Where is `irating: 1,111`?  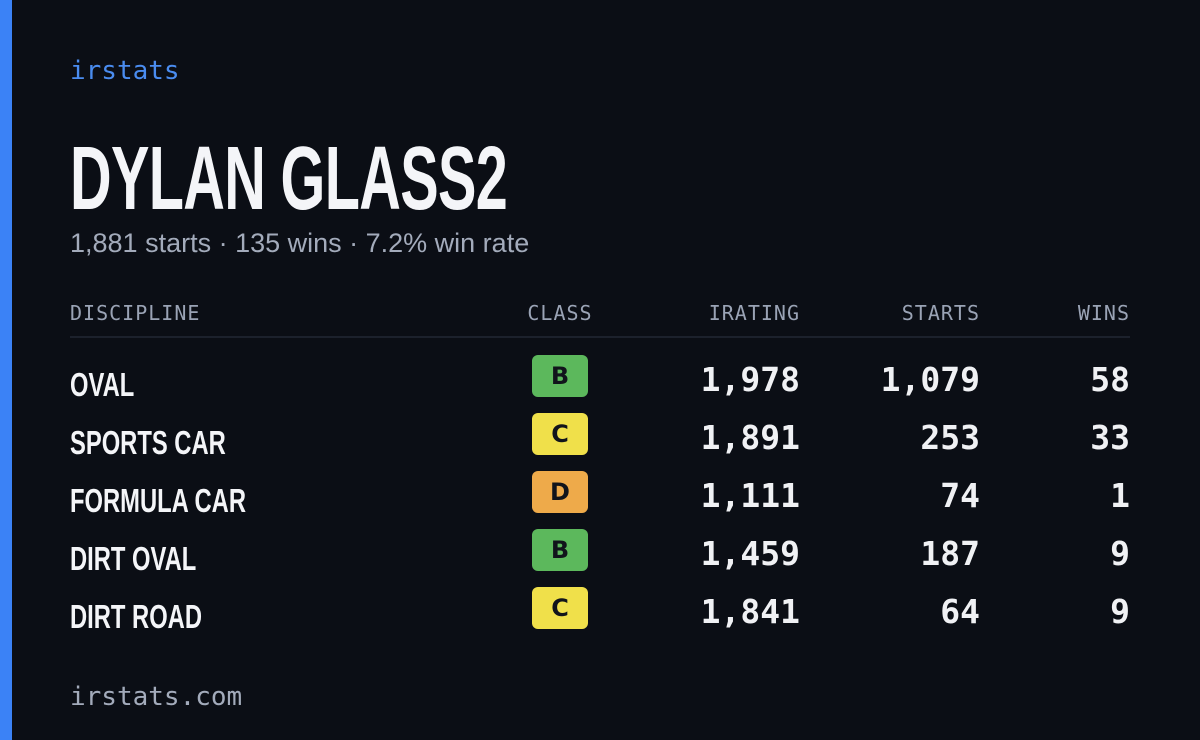 irating: 1,111 is located at coordinates (750, 495).